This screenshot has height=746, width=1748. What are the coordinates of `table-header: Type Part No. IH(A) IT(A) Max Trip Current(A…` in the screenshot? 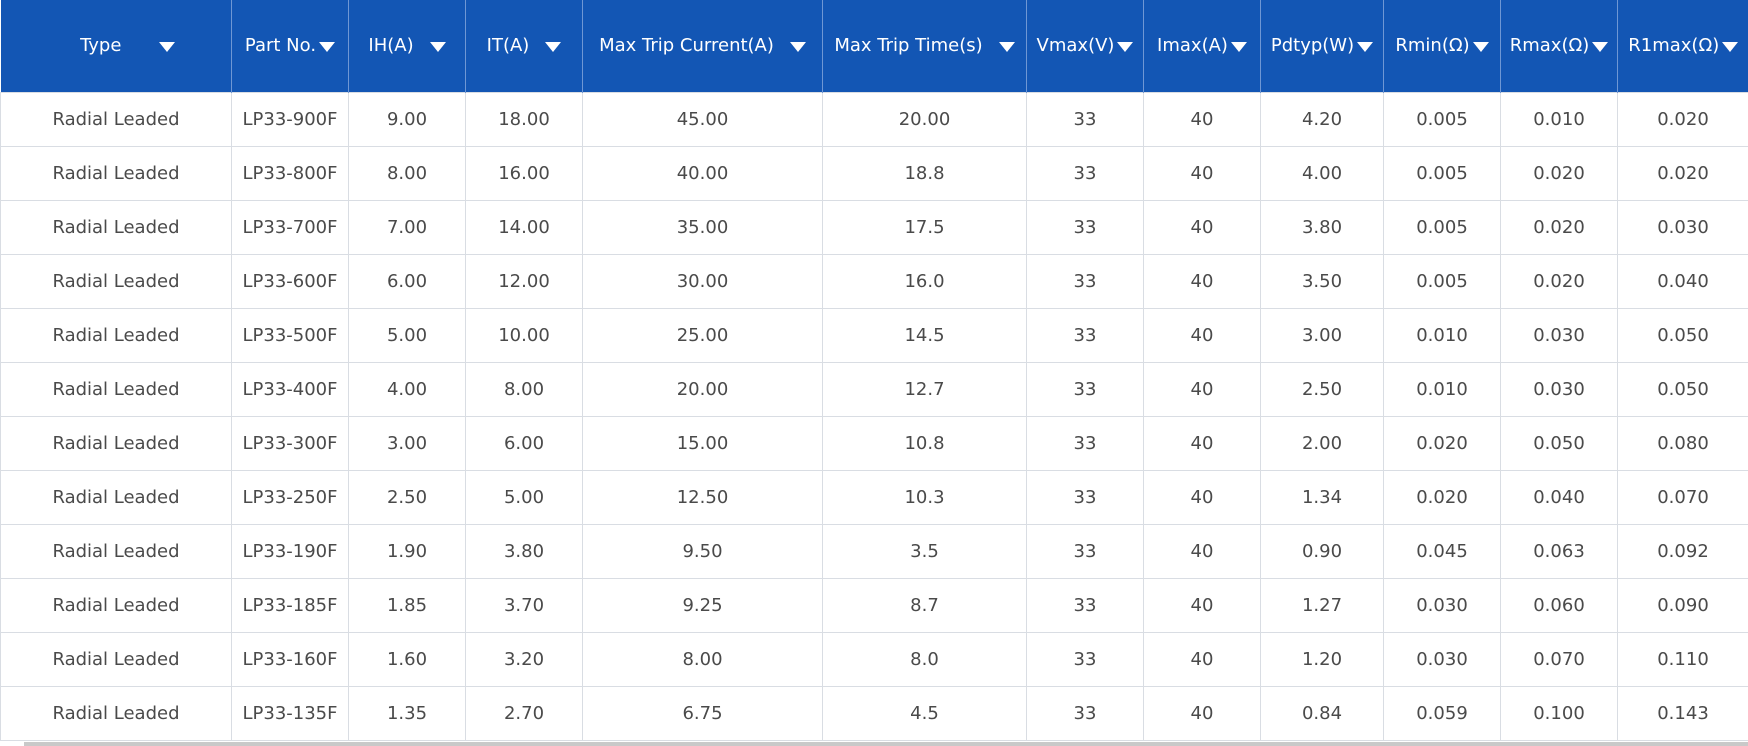 It's located at (874, 46).